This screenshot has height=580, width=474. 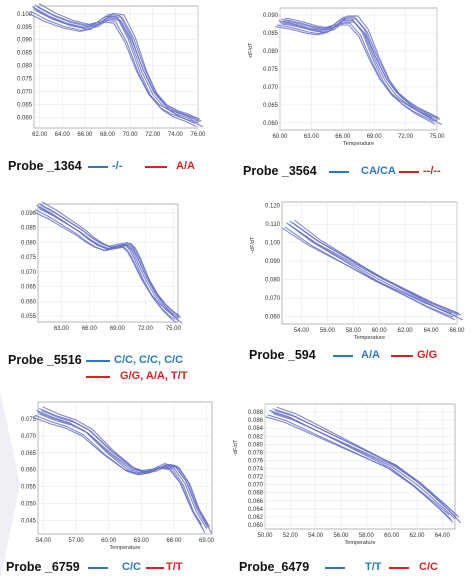 I want to click on x-tick-label: 72.00, so click(x=153, y=135).